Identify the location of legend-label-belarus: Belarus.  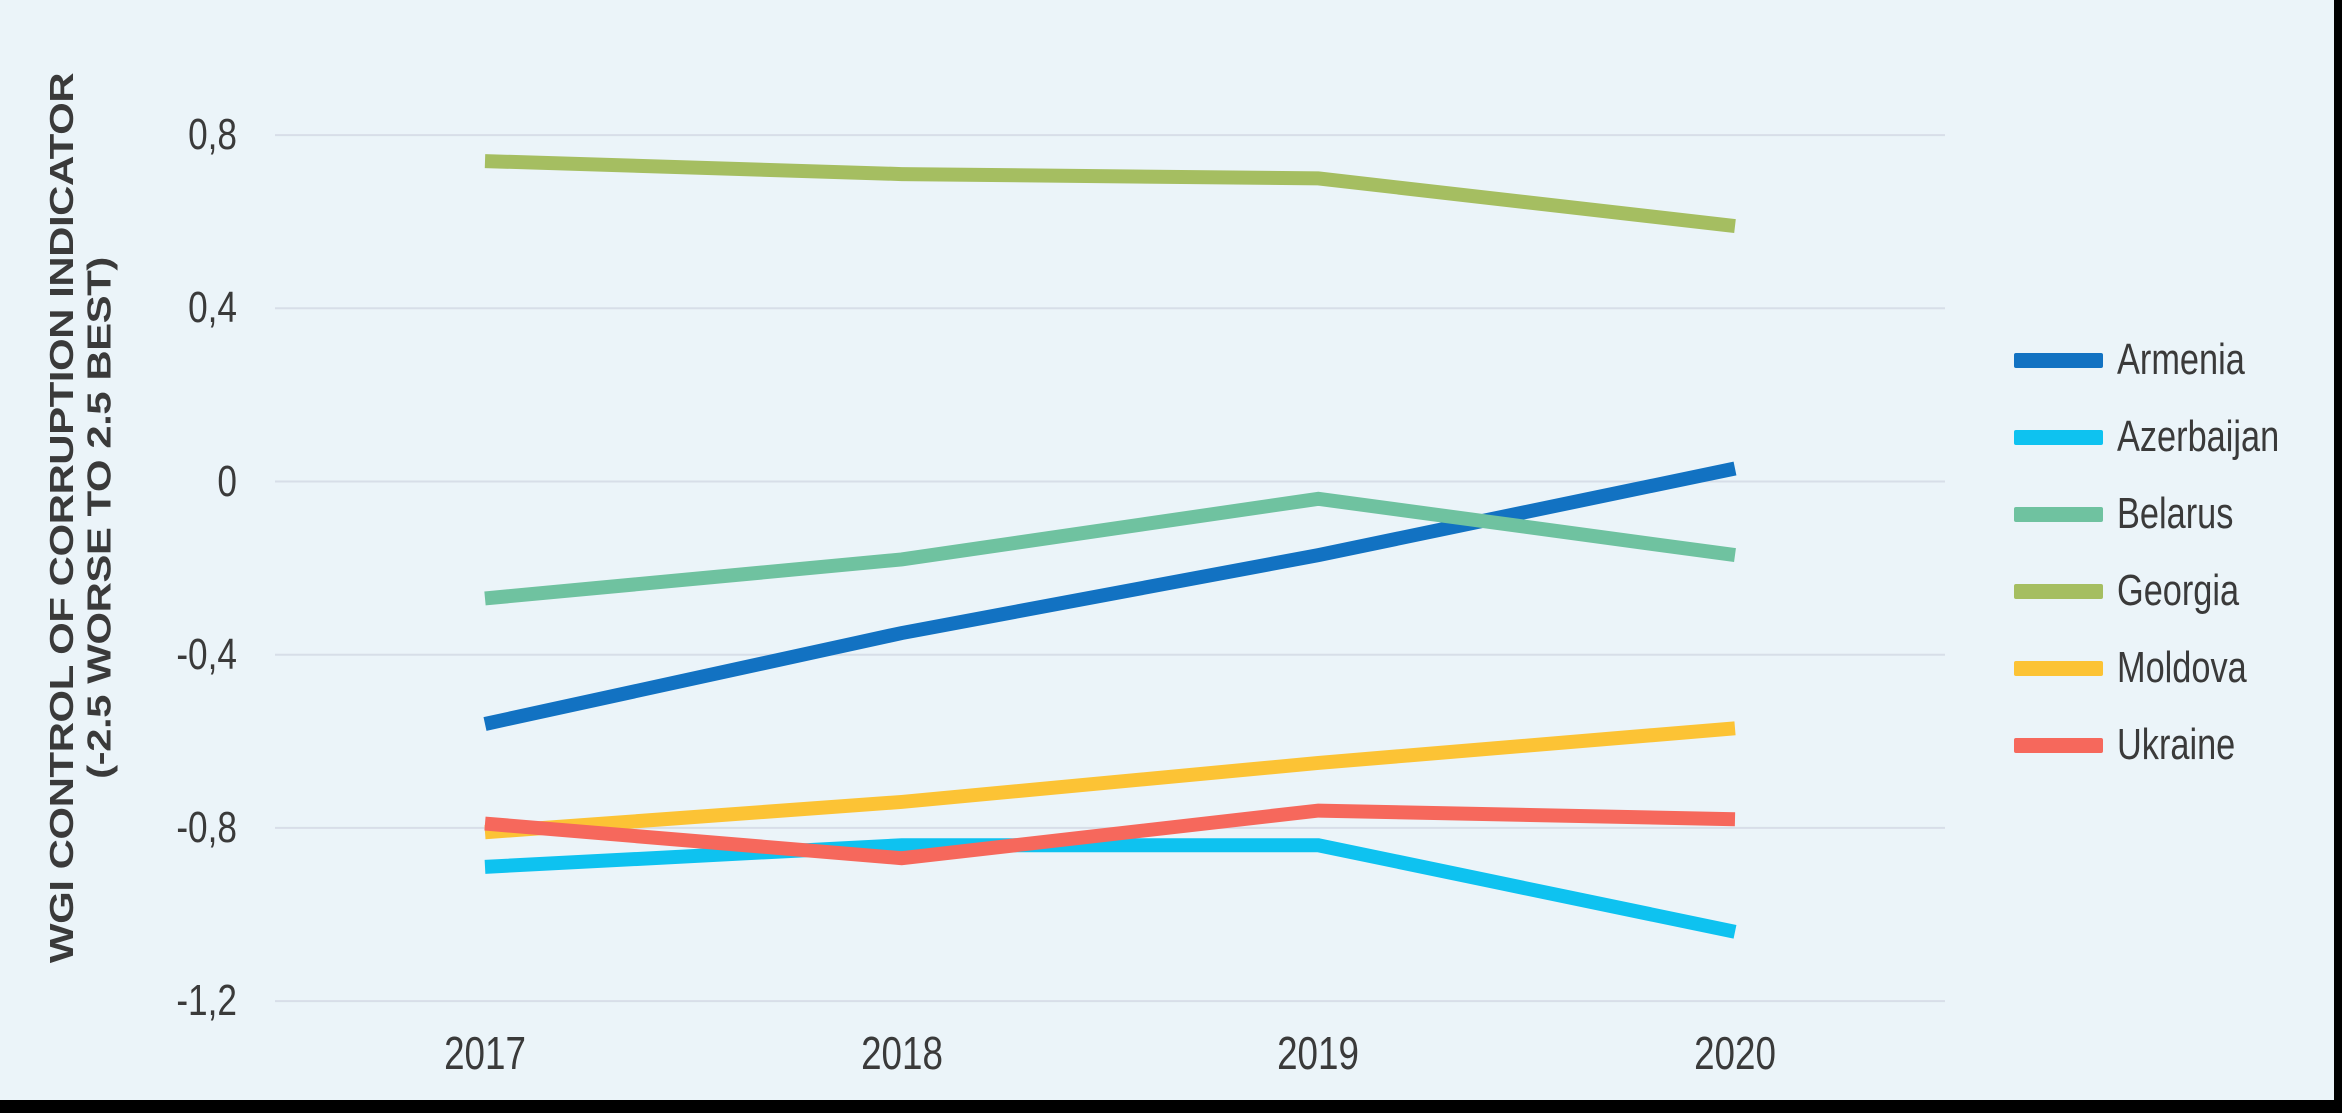
(2175, 513).